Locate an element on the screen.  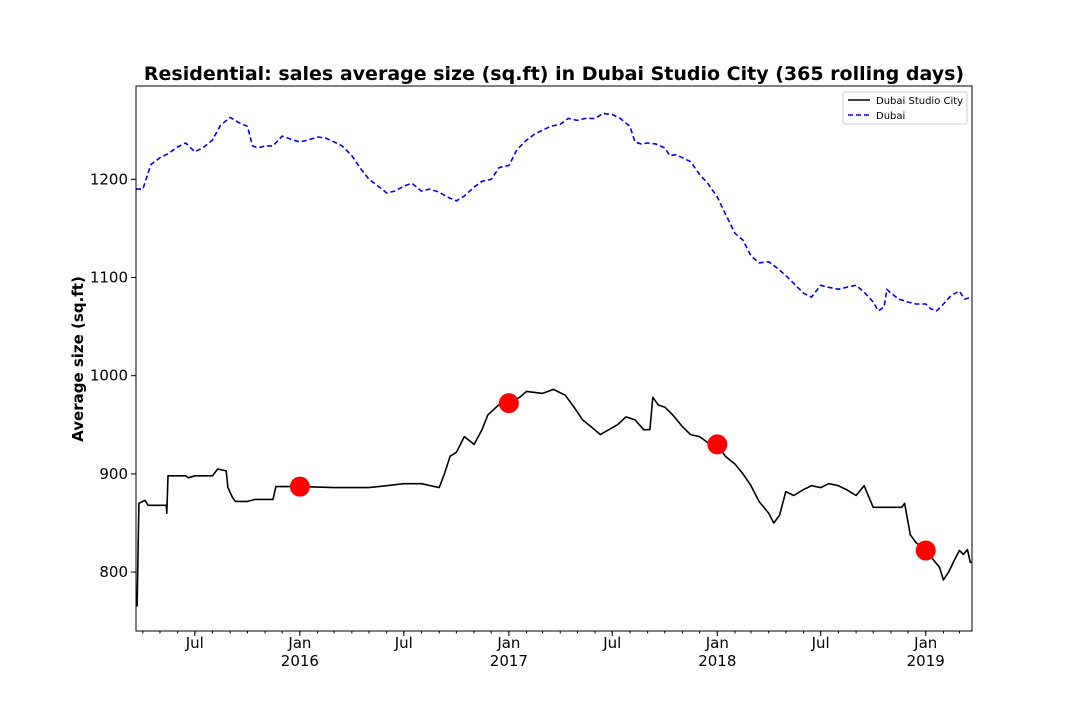
x-tick-year-label: 2019 is located at coordinates (926, 661).